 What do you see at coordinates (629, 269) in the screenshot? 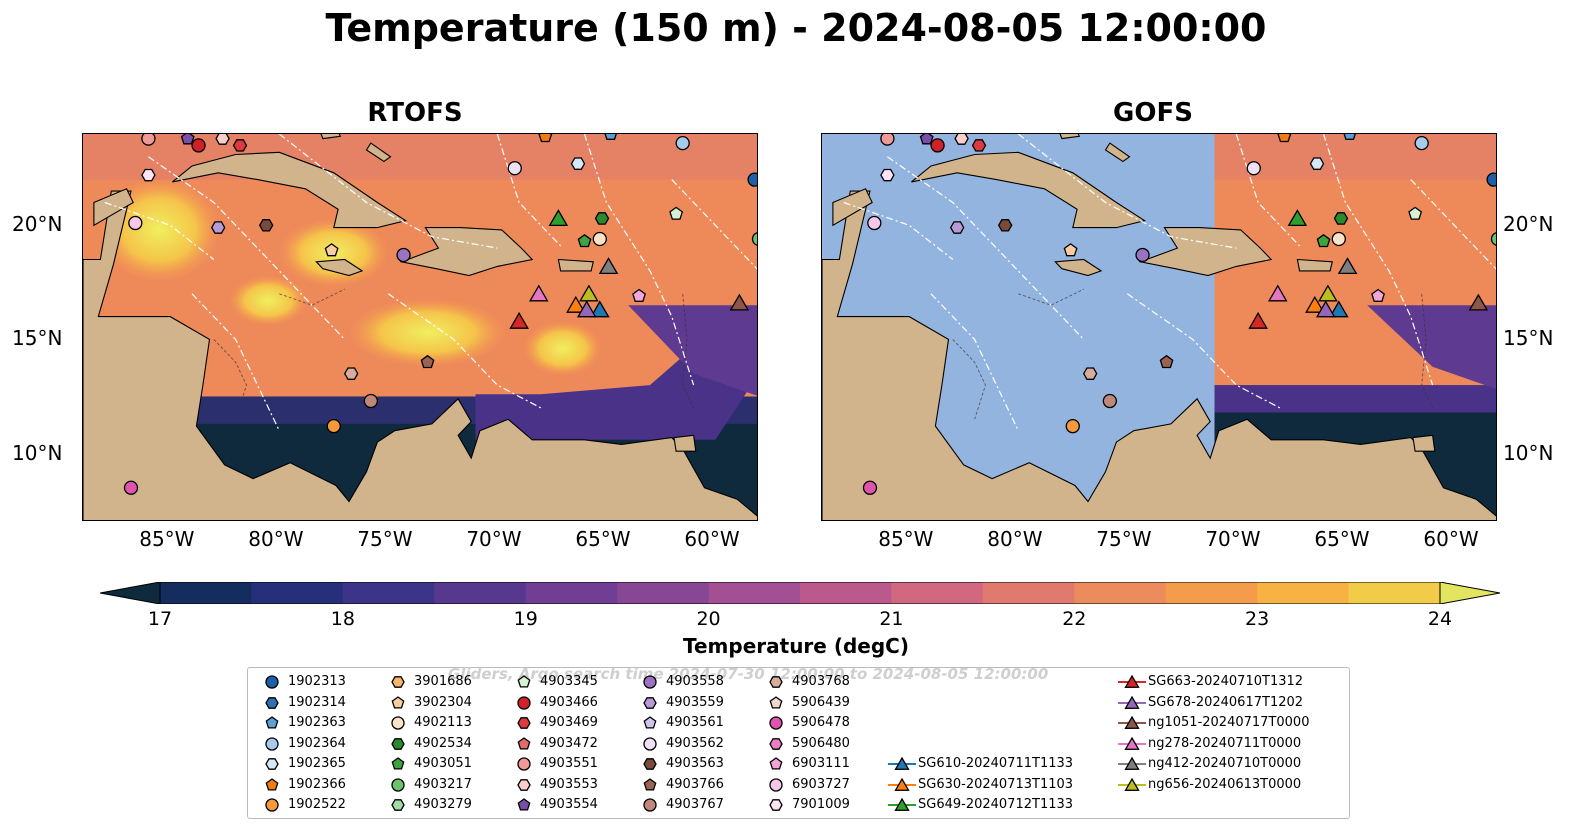
I see `glider-markers` at bounding box center [629, 269].